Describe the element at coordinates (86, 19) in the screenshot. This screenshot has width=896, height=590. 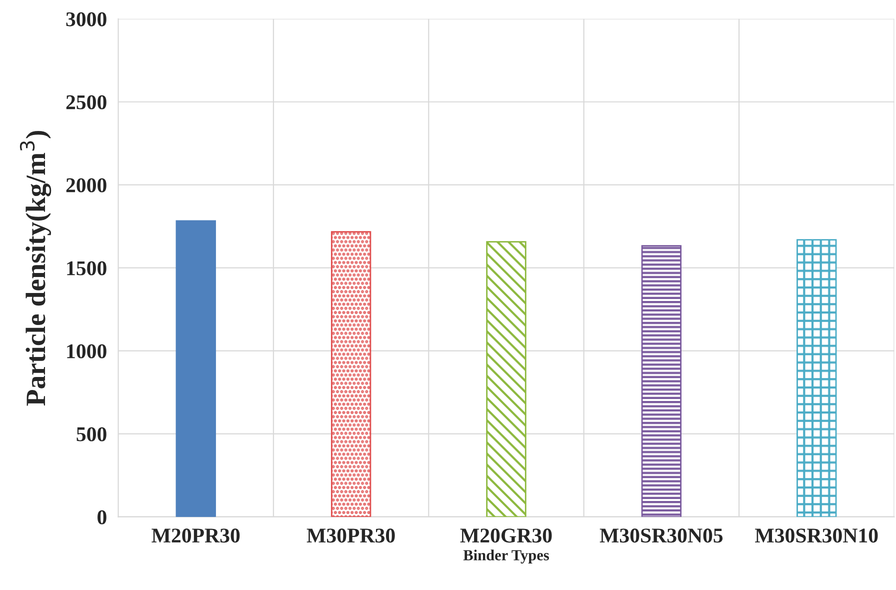
I see `y-tick-label: 3000` at that location.